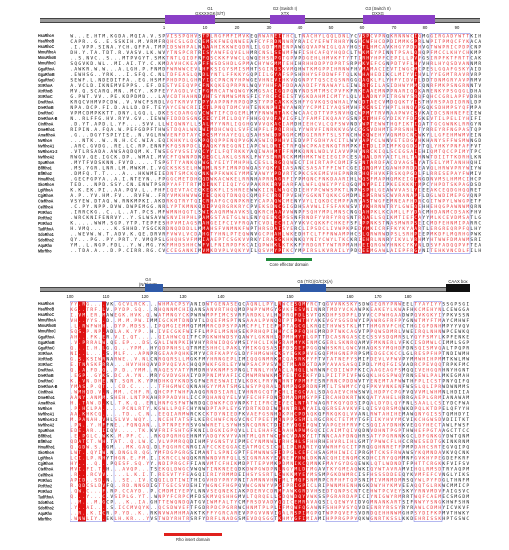  I want to click on sequence-name: XtrRhoA, so click(53, 354).